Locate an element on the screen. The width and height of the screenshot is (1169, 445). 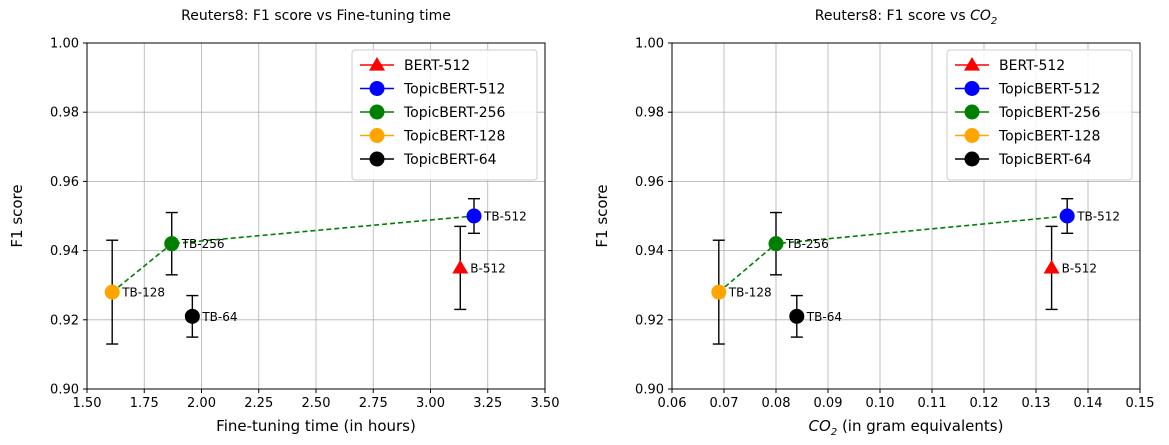
x-tick-label: 3.00 is located at coordinates (430, 403).